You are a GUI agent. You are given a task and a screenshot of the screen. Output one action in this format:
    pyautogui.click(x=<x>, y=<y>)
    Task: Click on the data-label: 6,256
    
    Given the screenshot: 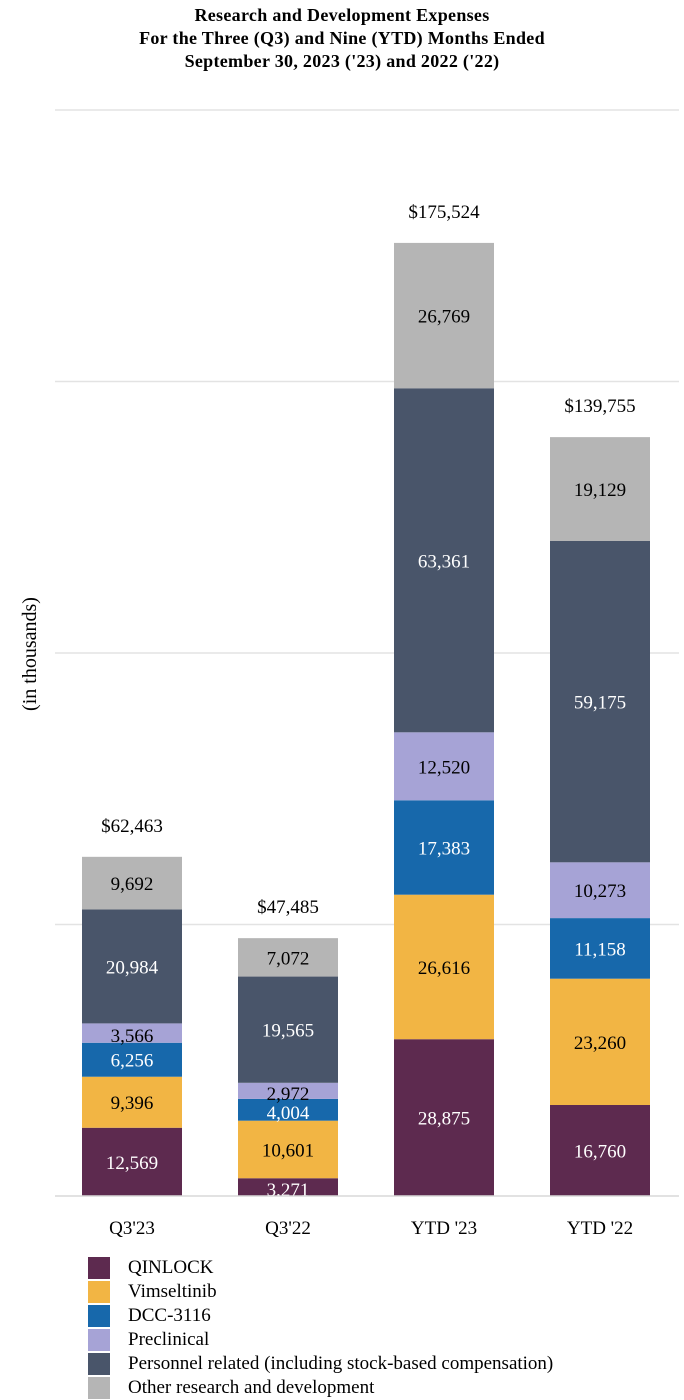 What is the action you would take?
    pyautogui.click(x=132, y=1061)
    